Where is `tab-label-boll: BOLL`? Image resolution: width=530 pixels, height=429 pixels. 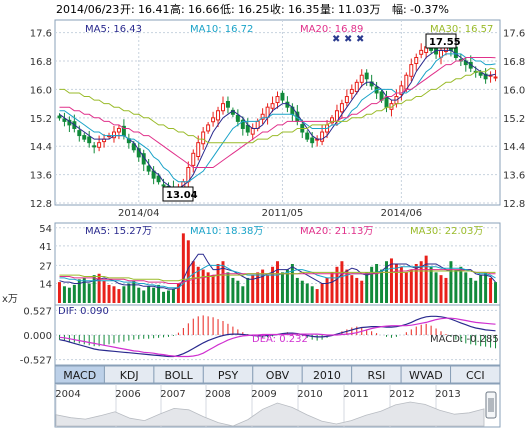 tab-label-boll: BOLL is located at coordinates (178, 375).